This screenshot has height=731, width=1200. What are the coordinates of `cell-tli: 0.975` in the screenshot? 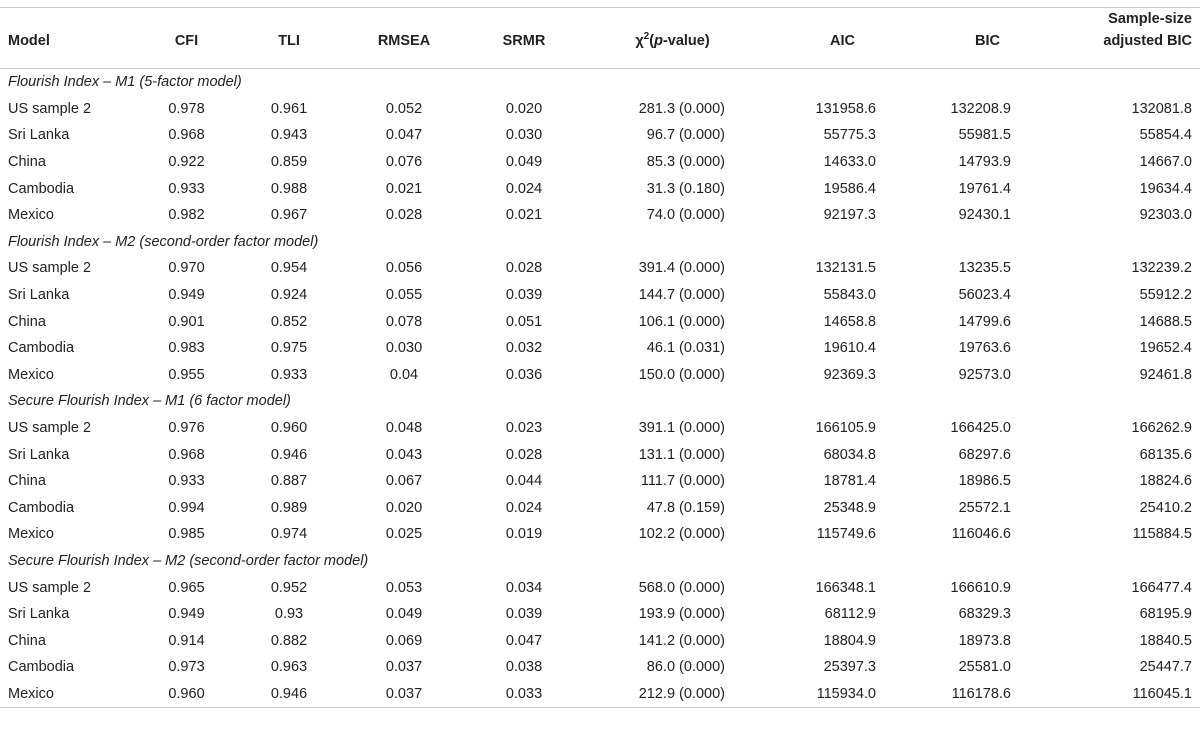 It's located at (289, 348).